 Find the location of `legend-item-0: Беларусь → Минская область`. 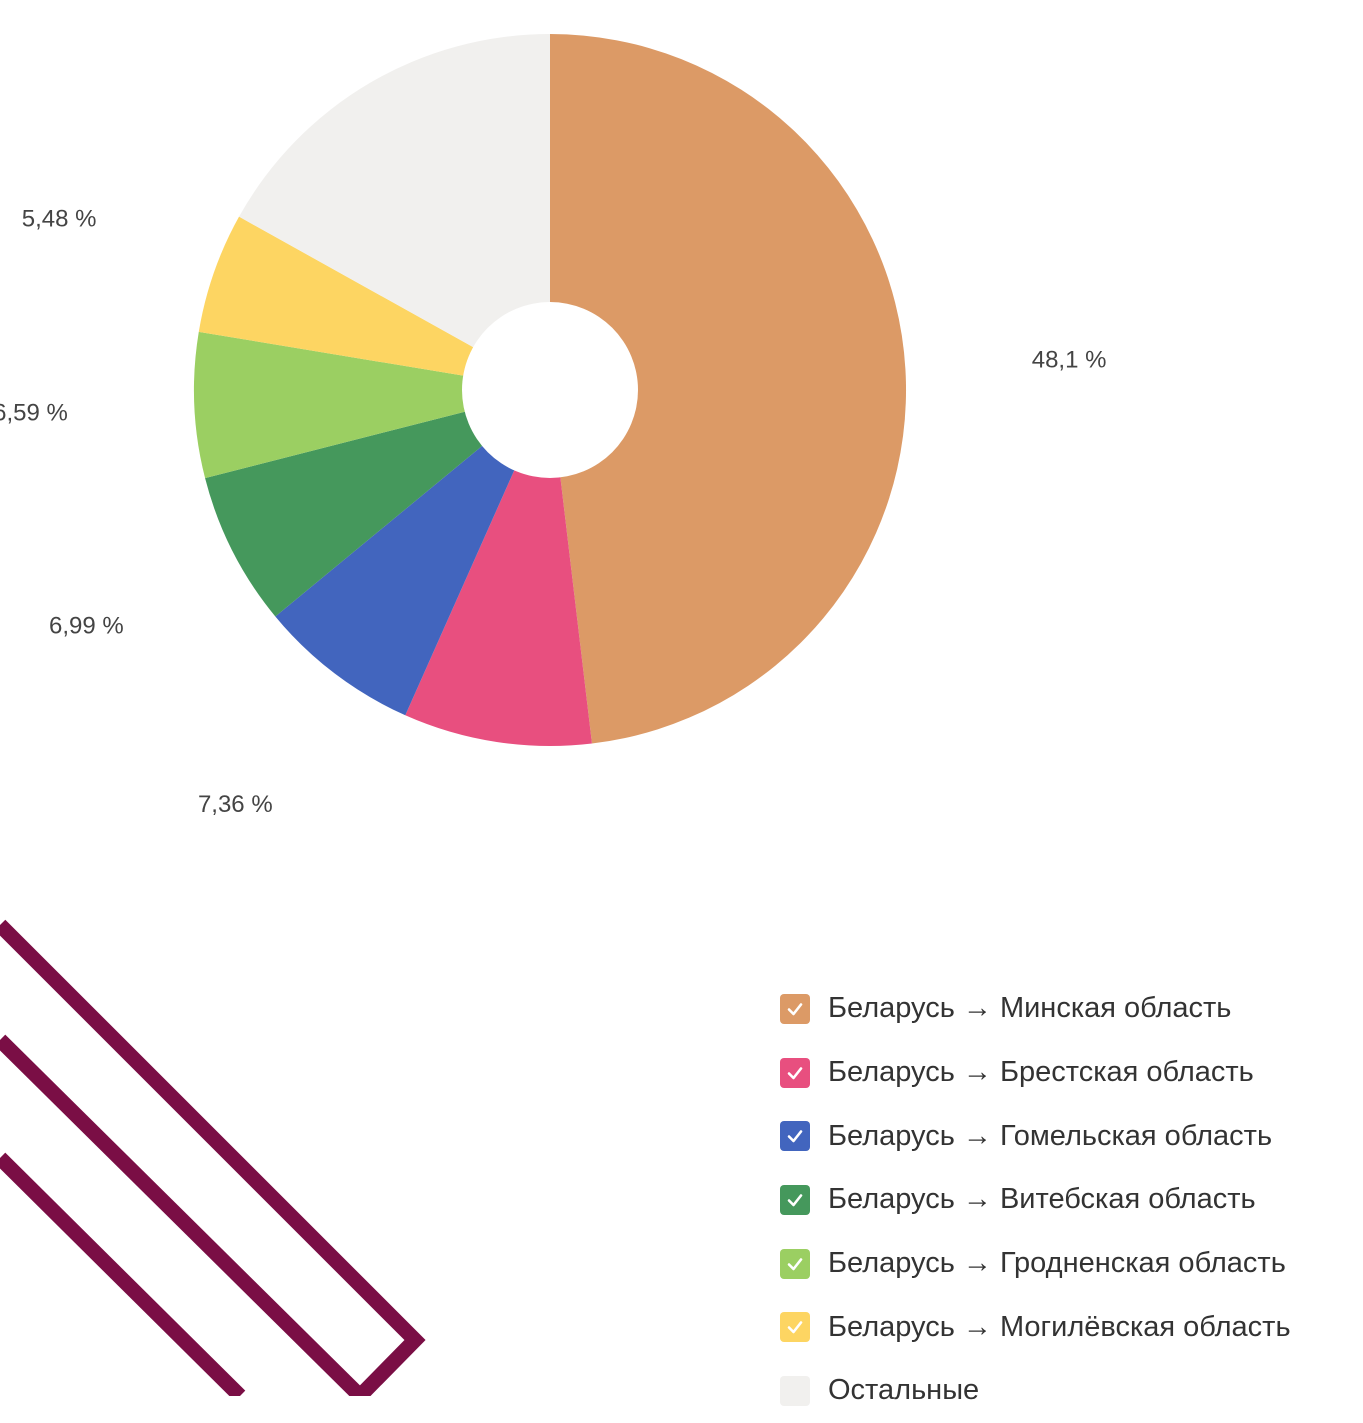

legend-item-0: Беларусь → Минская область is located at coordinates (1035, 1009).